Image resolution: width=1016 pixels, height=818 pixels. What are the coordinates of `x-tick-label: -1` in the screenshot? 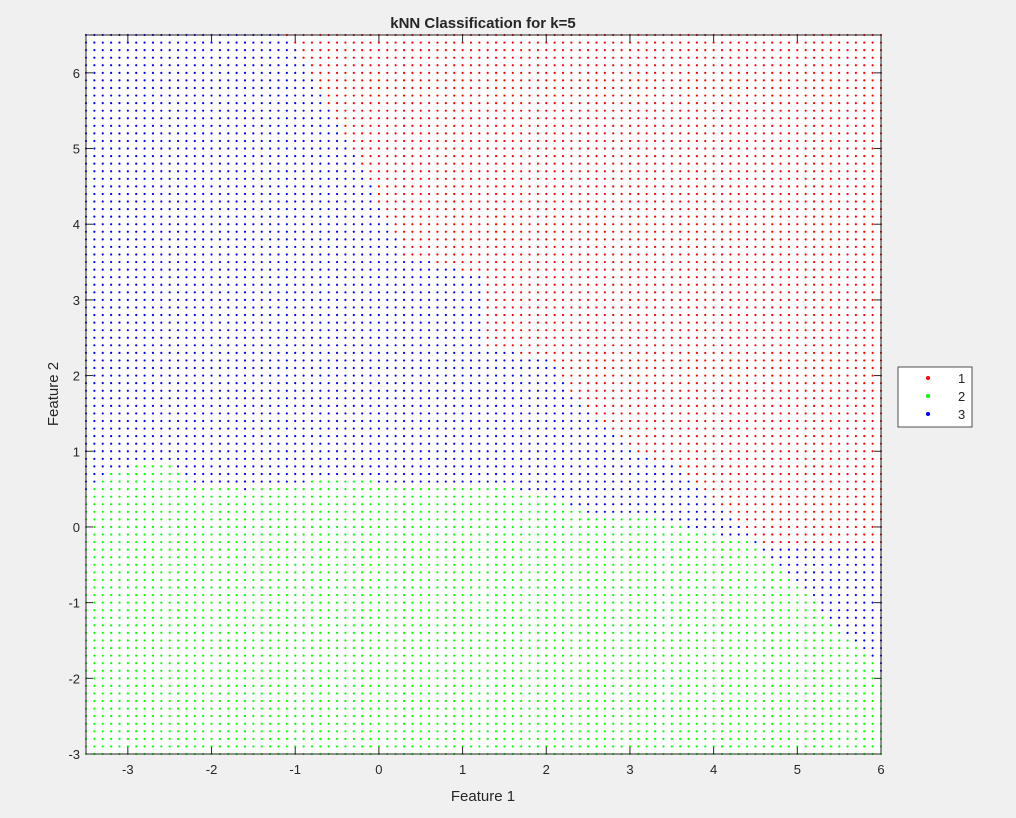 It's located at (295, 769).